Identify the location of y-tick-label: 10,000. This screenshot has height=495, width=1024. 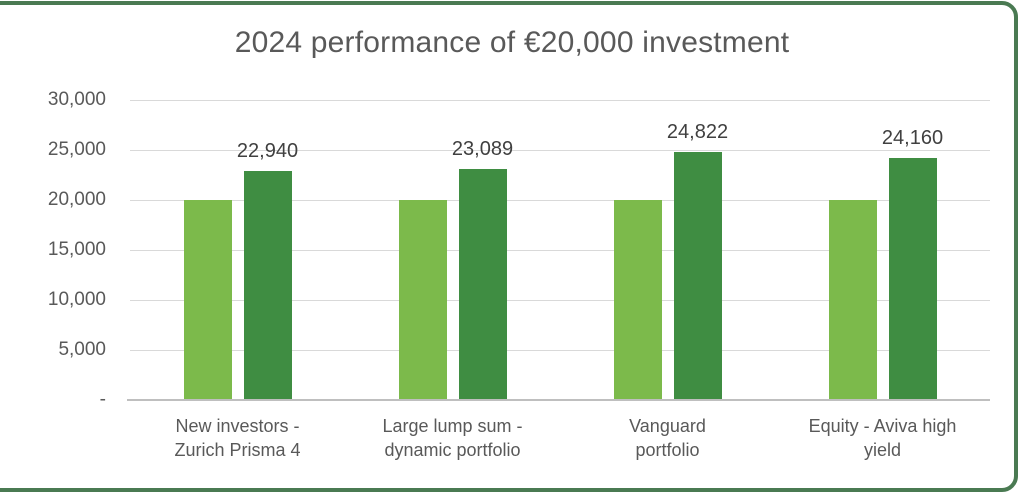
(76, 299).